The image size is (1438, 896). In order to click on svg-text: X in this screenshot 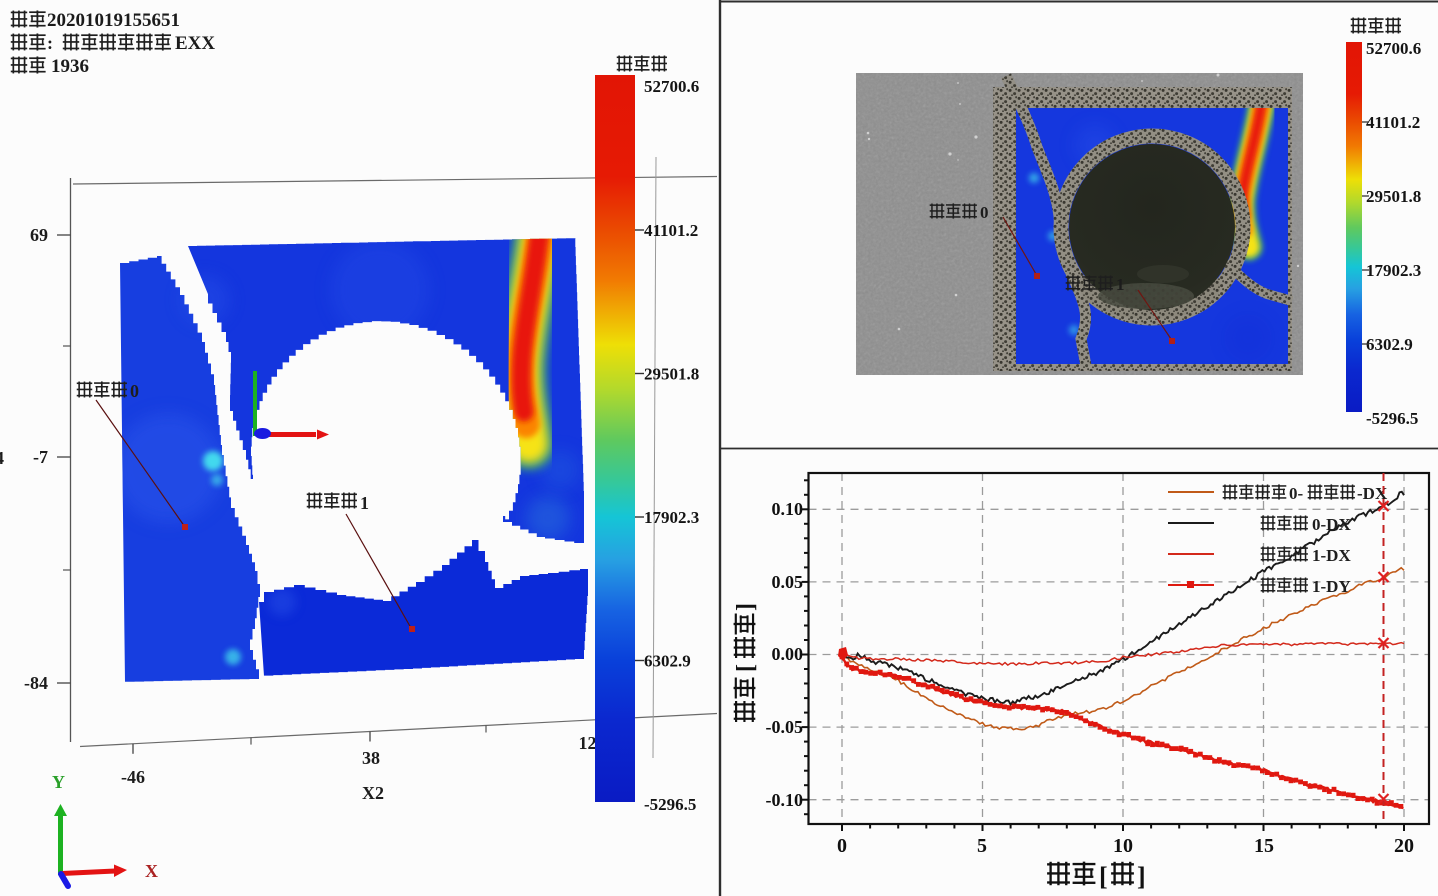, I will do `click(151, 871)`.